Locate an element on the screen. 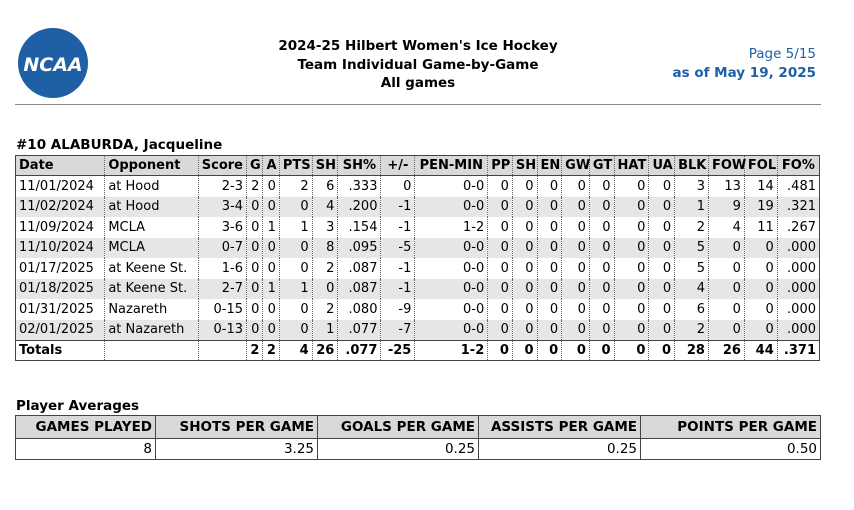  stat-cell: MCLA is located at coordinates (151, 227).